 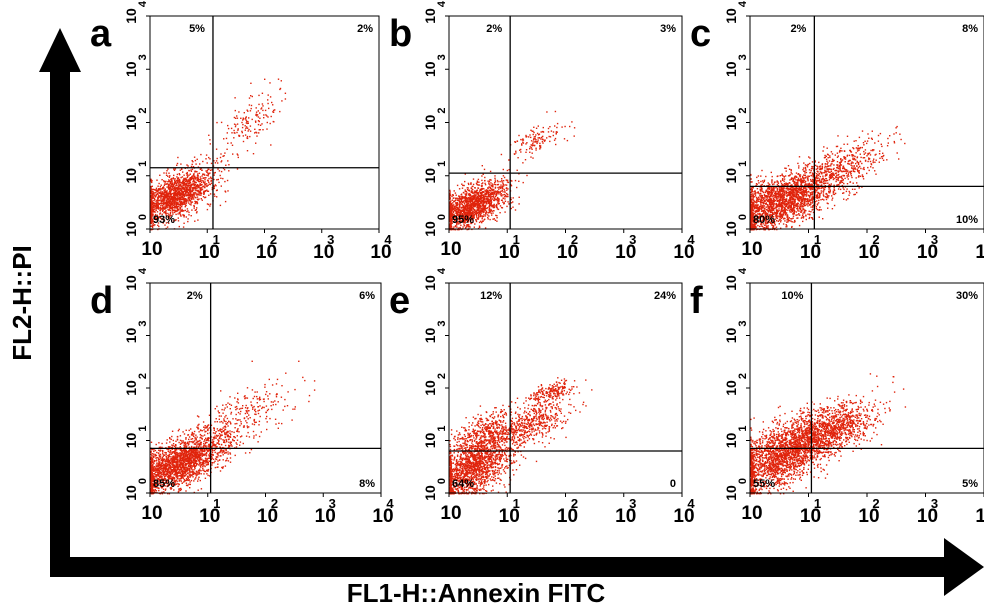 I want to click on y-tick-exponent: 3, so click(x=143, y=57).